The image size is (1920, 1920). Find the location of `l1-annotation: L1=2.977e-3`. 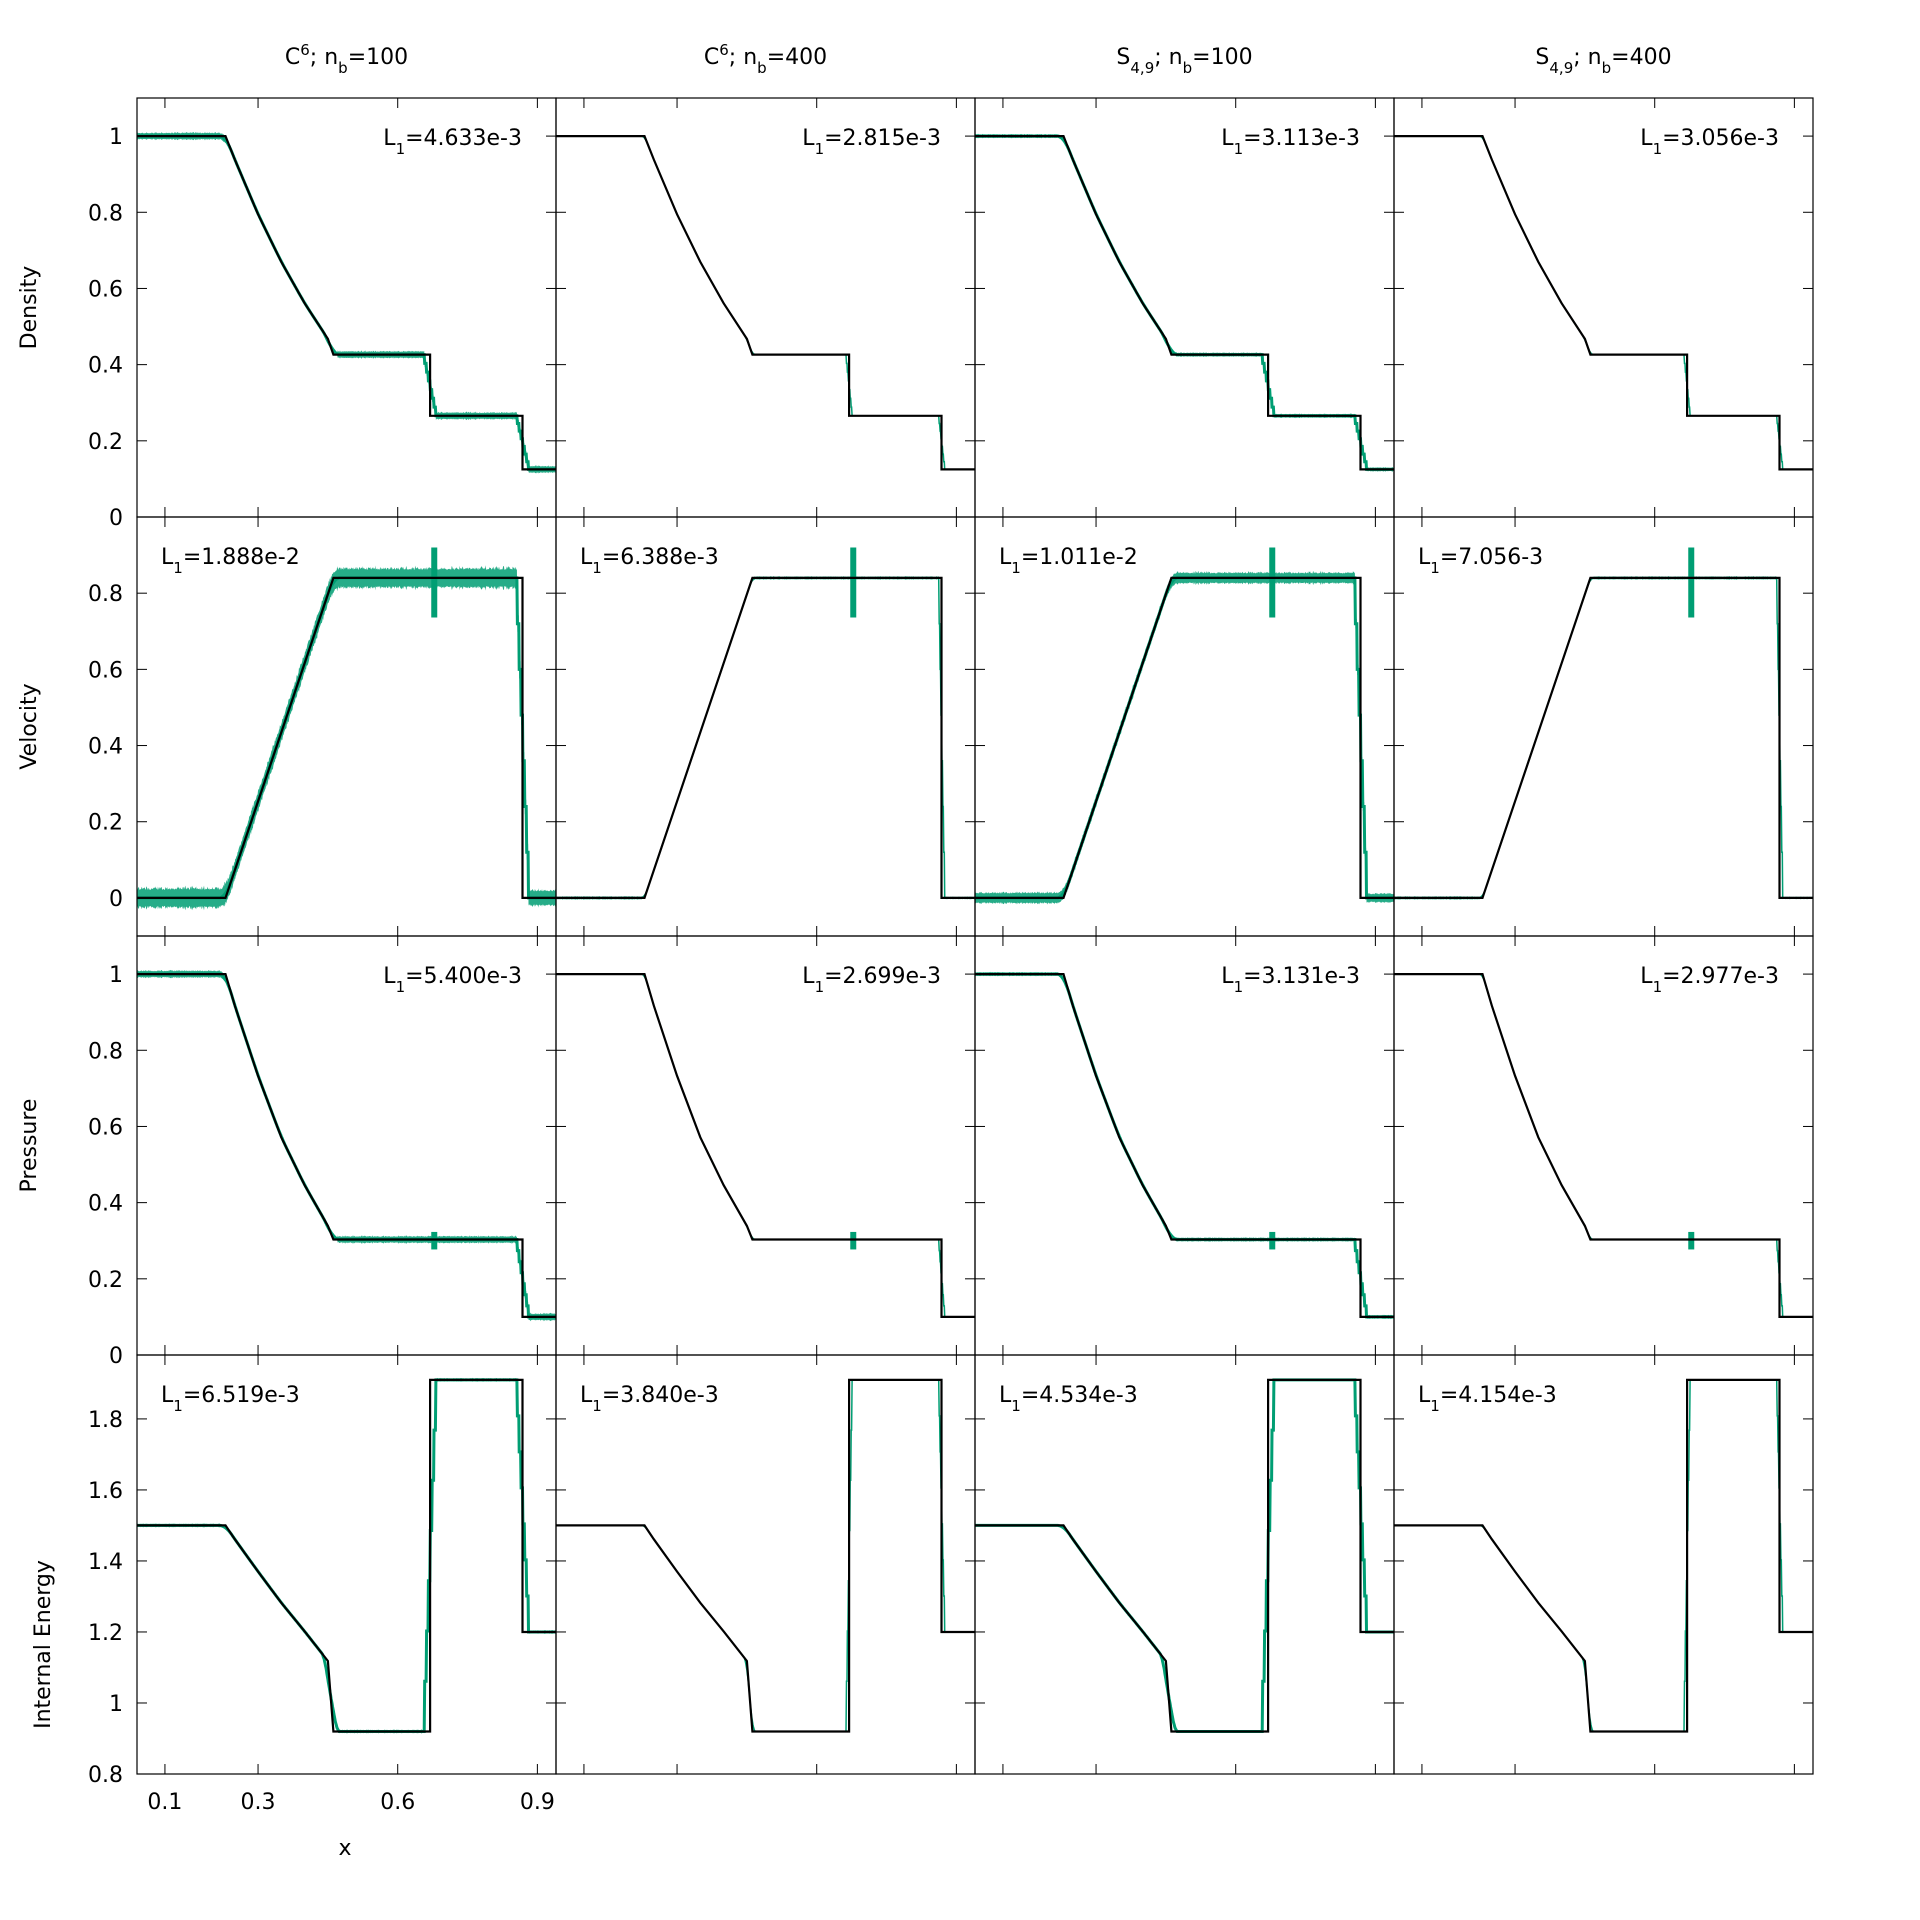

l1-annotation: L1=2.977e-3 is located at coordinates (1709, 980).